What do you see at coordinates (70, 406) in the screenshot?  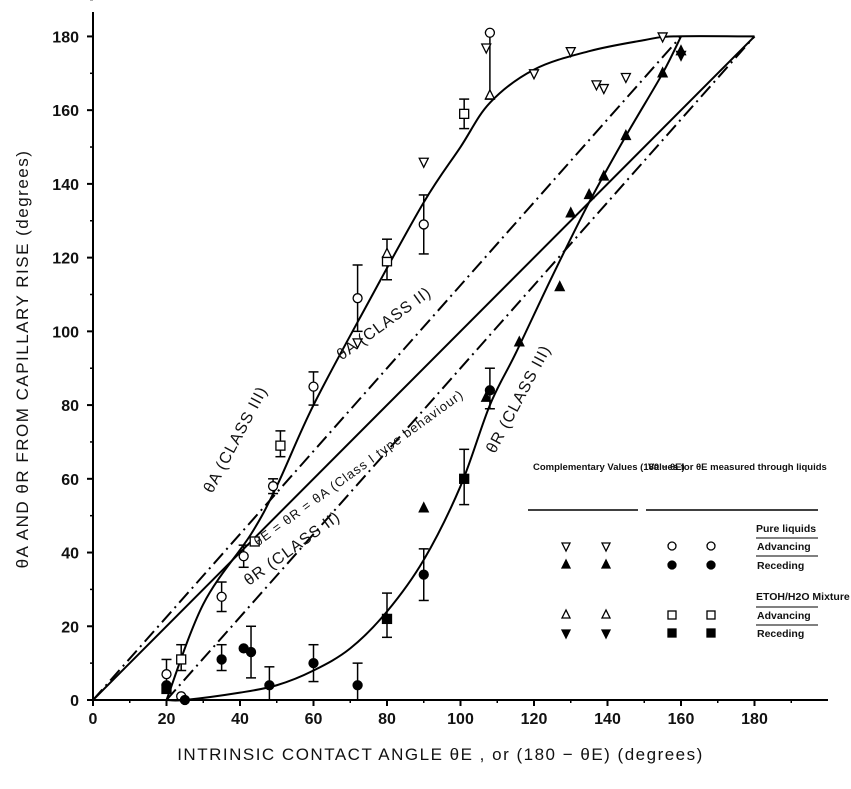 I see `y-tick-label: 80` at bounding box center [70, 406].